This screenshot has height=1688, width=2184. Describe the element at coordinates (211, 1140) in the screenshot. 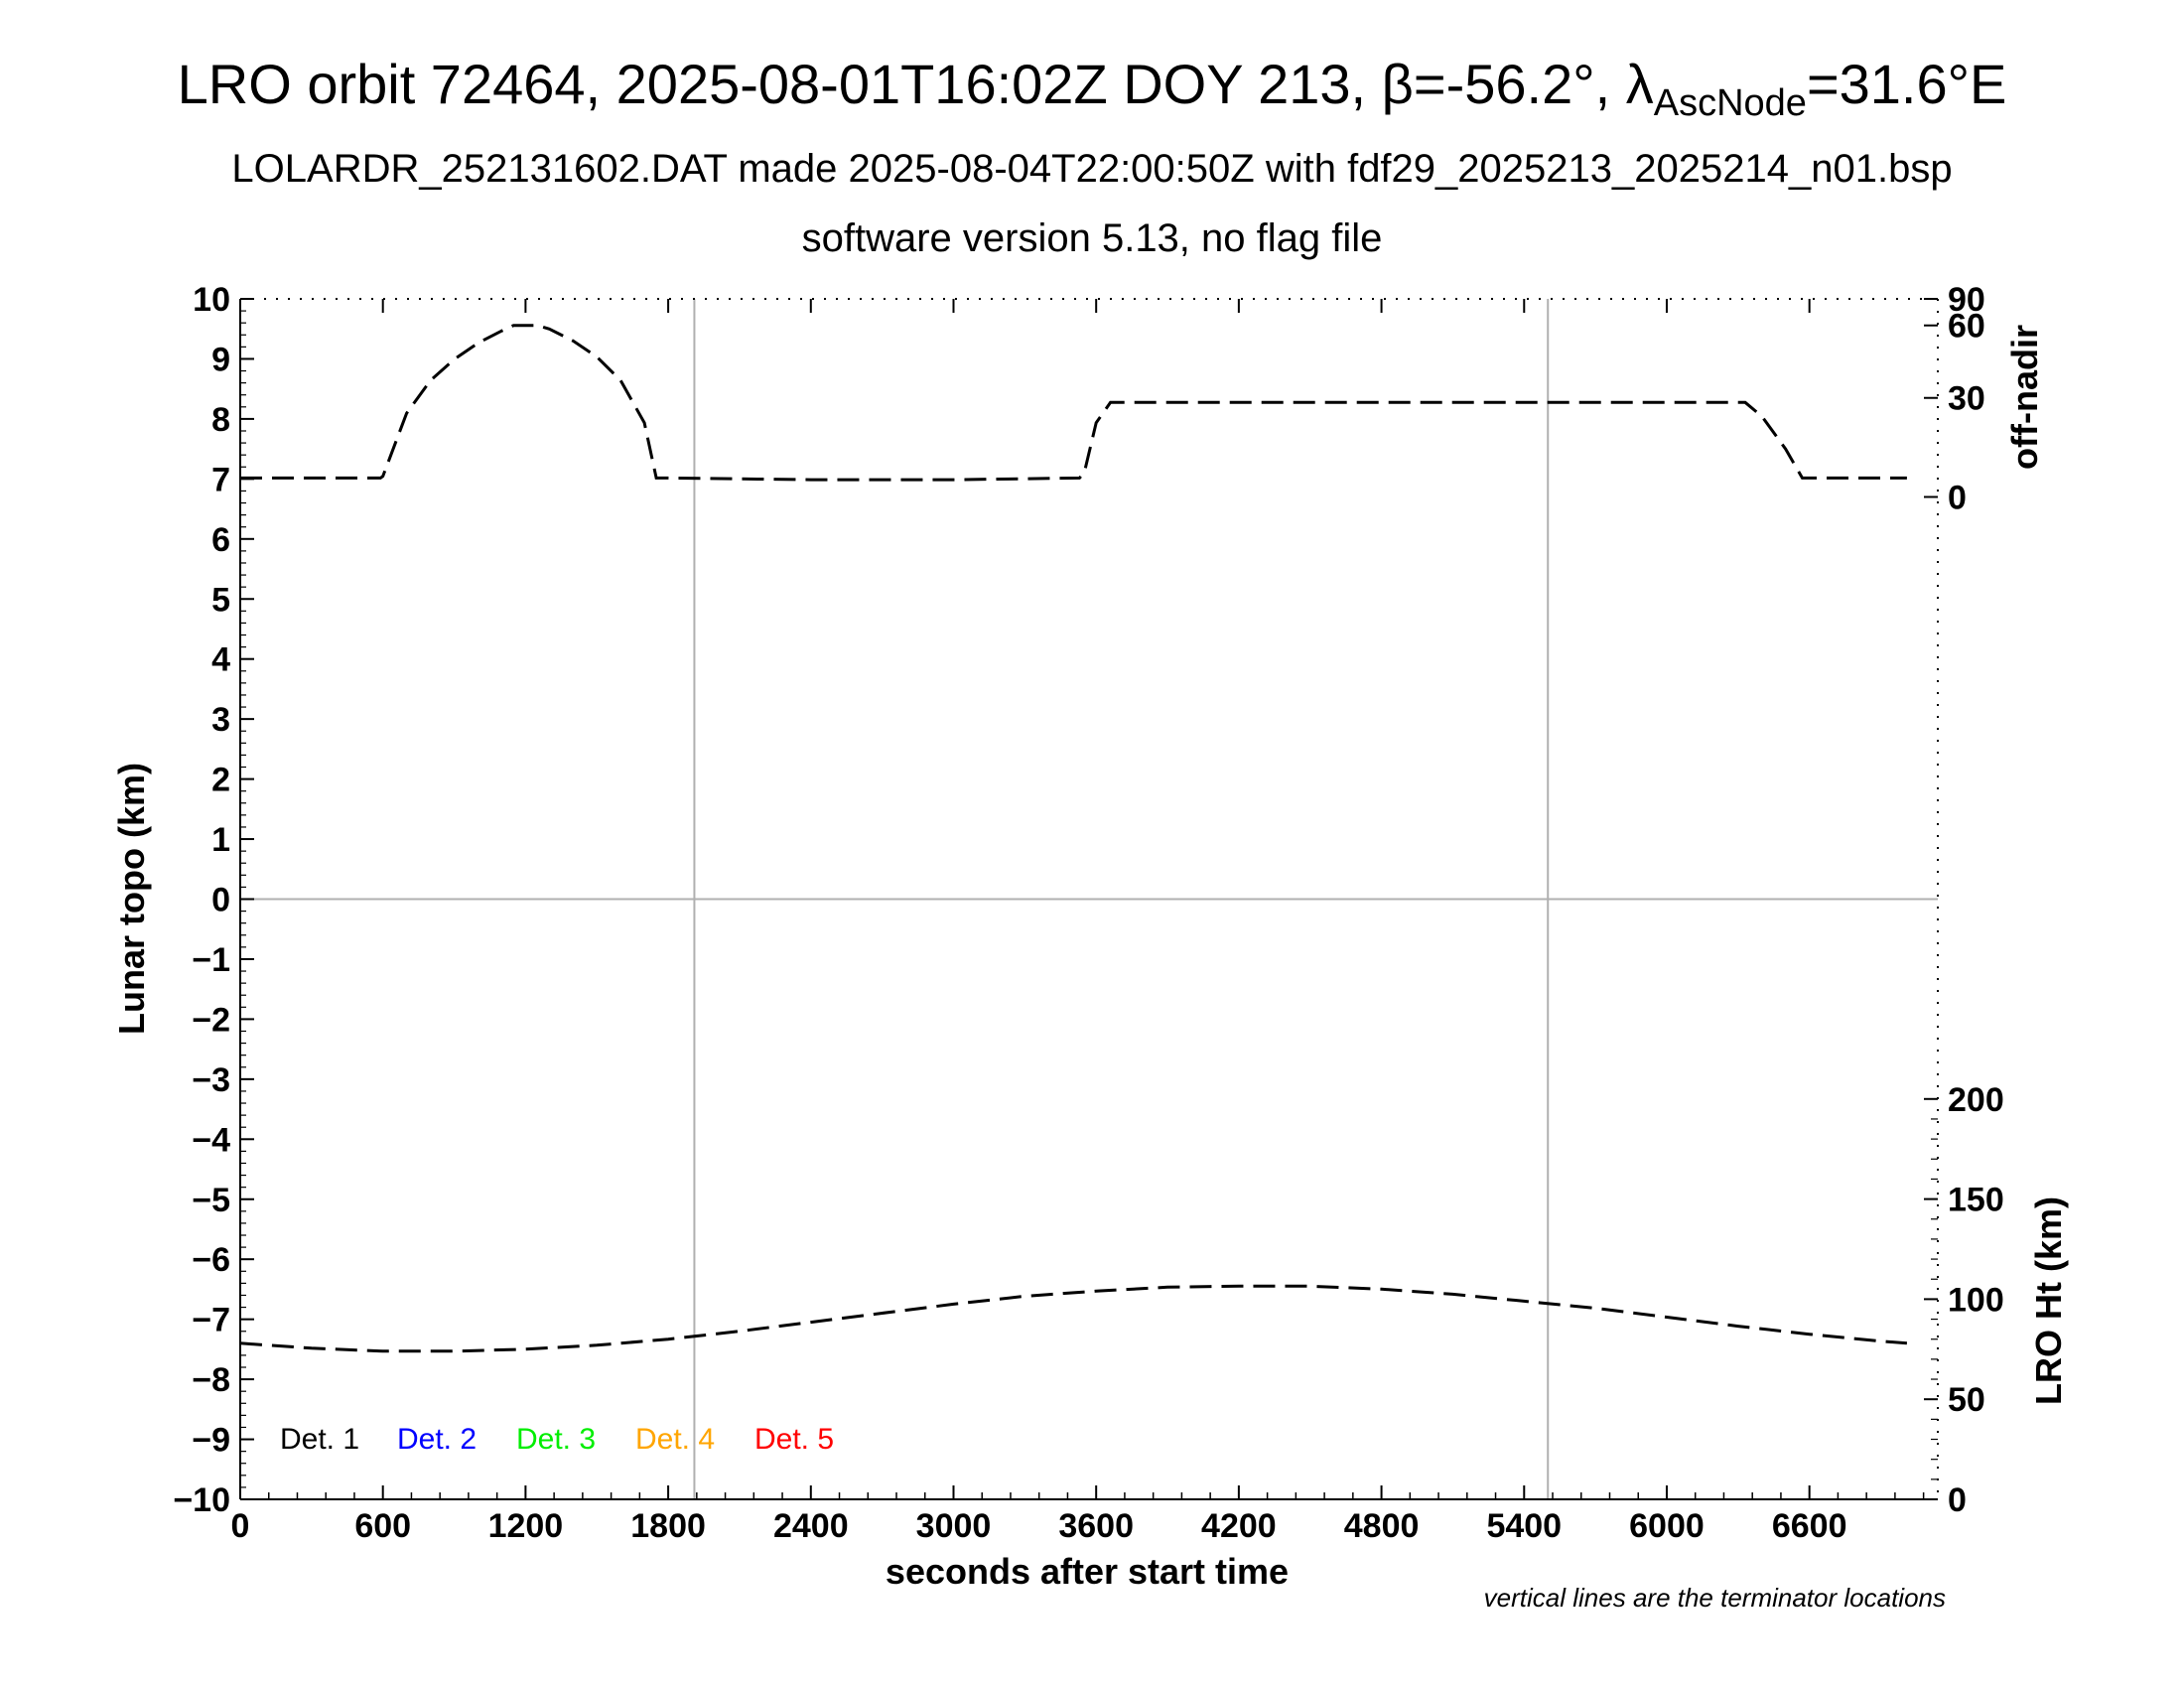

I see `y-tick-label: −4` at that location.